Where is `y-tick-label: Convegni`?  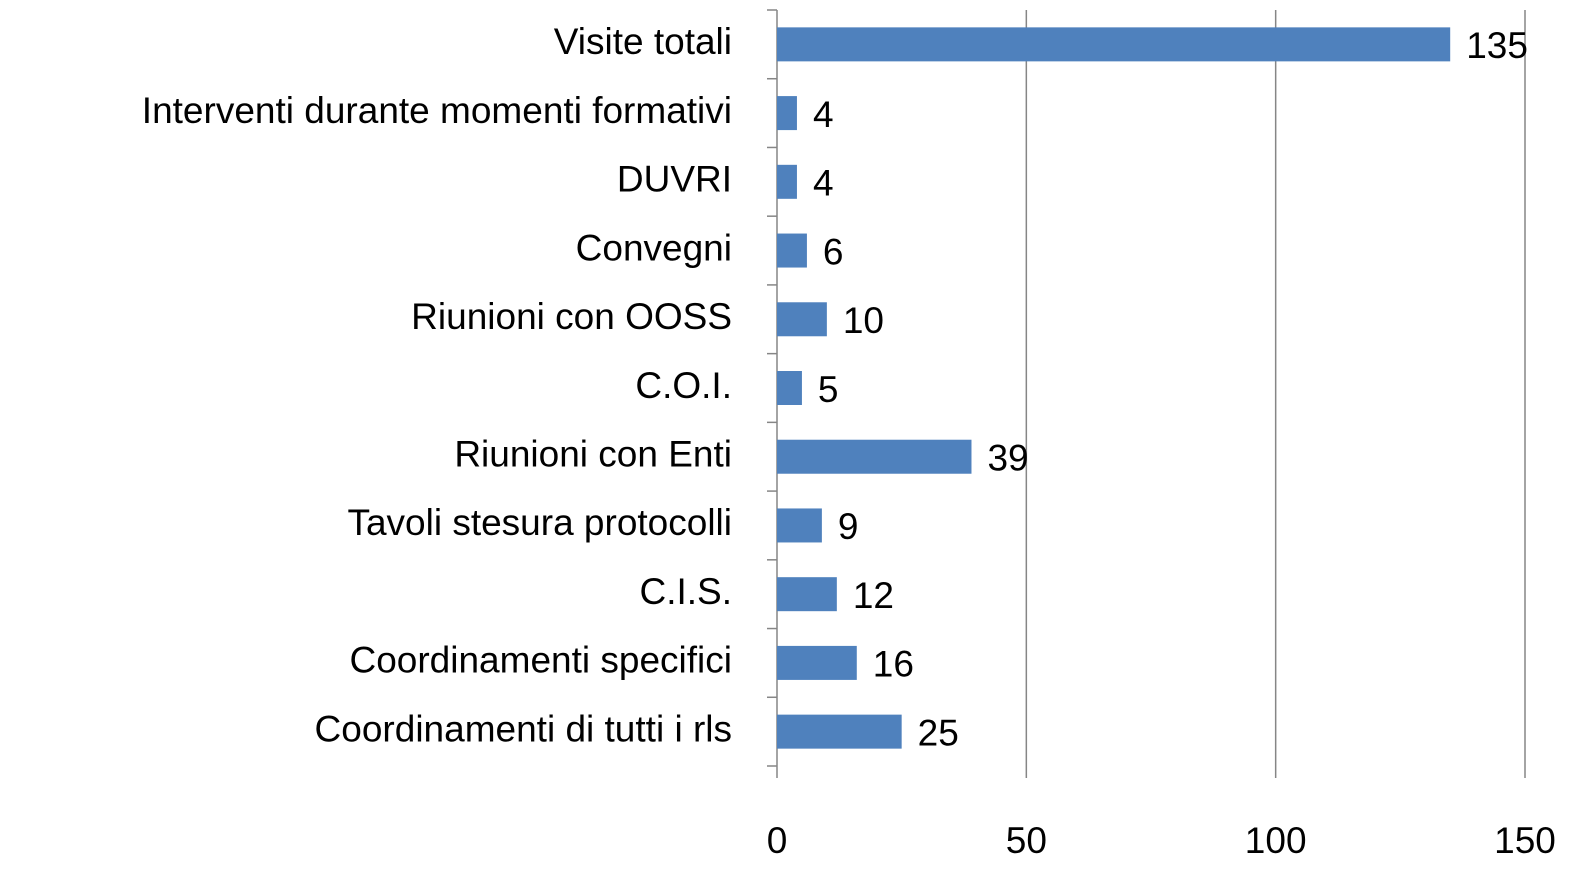 y-tick-label: Convegni is located at coordinates (654, 247).